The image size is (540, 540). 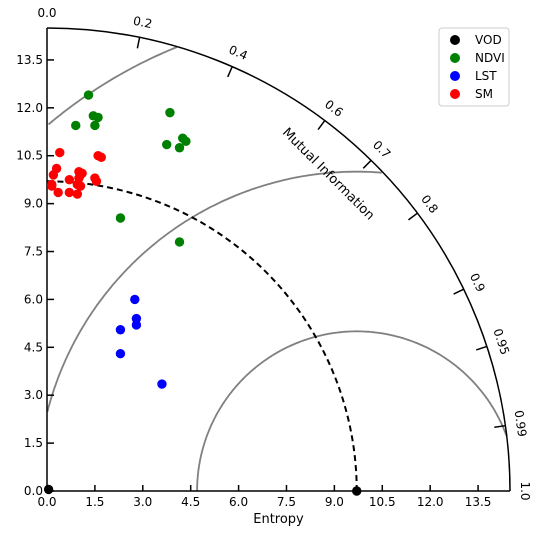 I want to click on x-axis-ticks: 0.0 1.5 3.0 4.5 6.0 7.5 9.0 10.5 12.0 13.5, so click(x=264, y=497).